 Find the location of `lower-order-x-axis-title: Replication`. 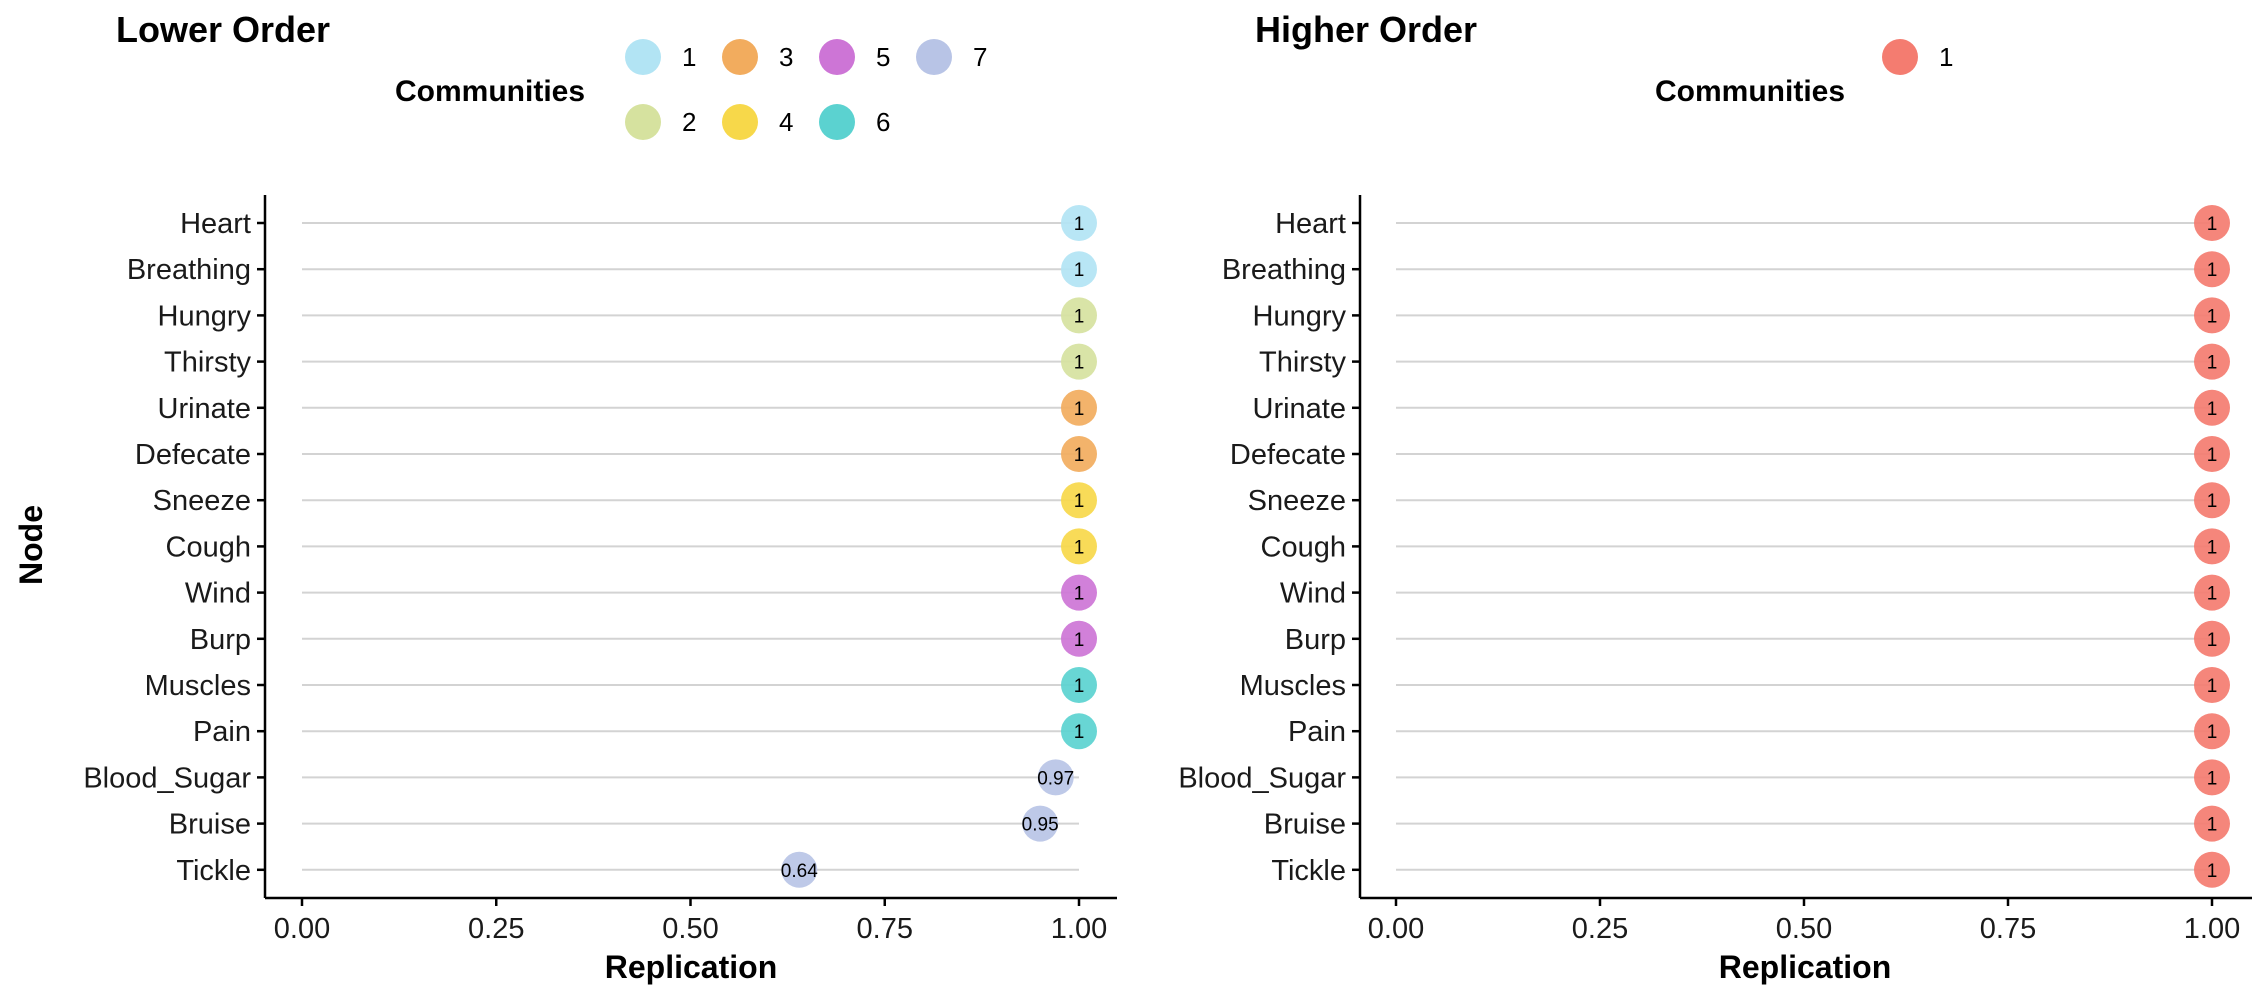

lower-order-x-axis-title: Replication is located at coordinates (691, 967).